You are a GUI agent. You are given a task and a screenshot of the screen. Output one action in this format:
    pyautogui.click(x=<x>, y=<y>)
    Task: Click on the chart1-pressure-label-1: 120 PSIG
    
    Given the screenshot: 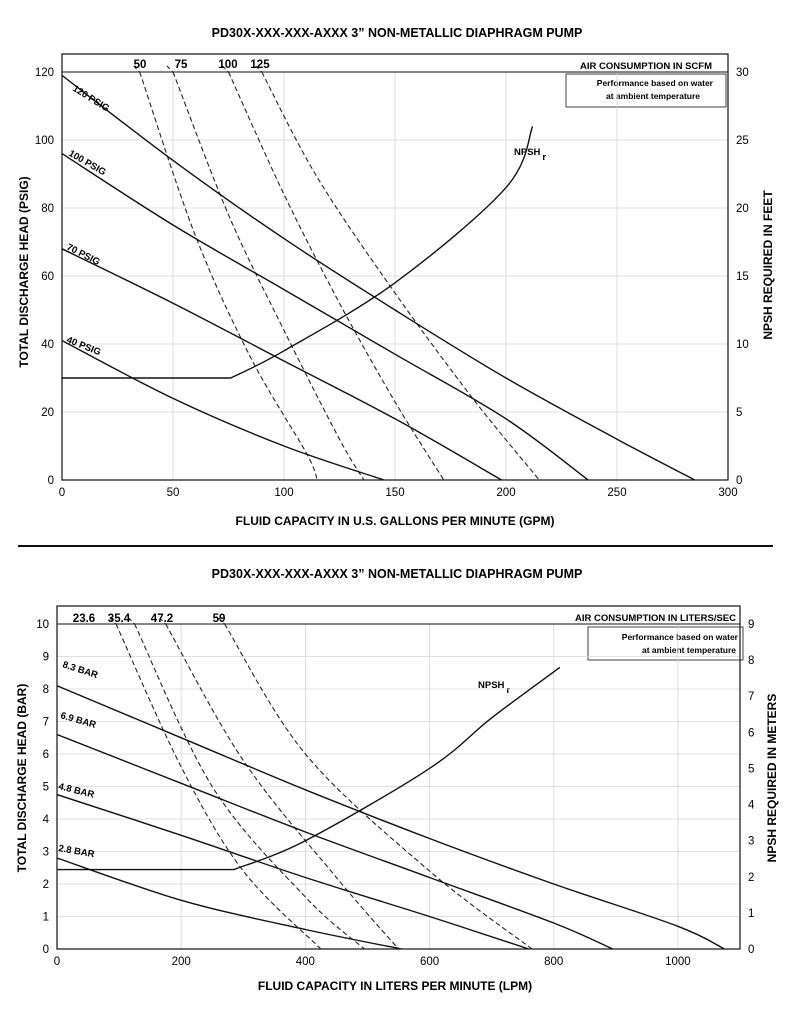 What is the action you would take?
    pyautogui.click(x=90, y=98)
    